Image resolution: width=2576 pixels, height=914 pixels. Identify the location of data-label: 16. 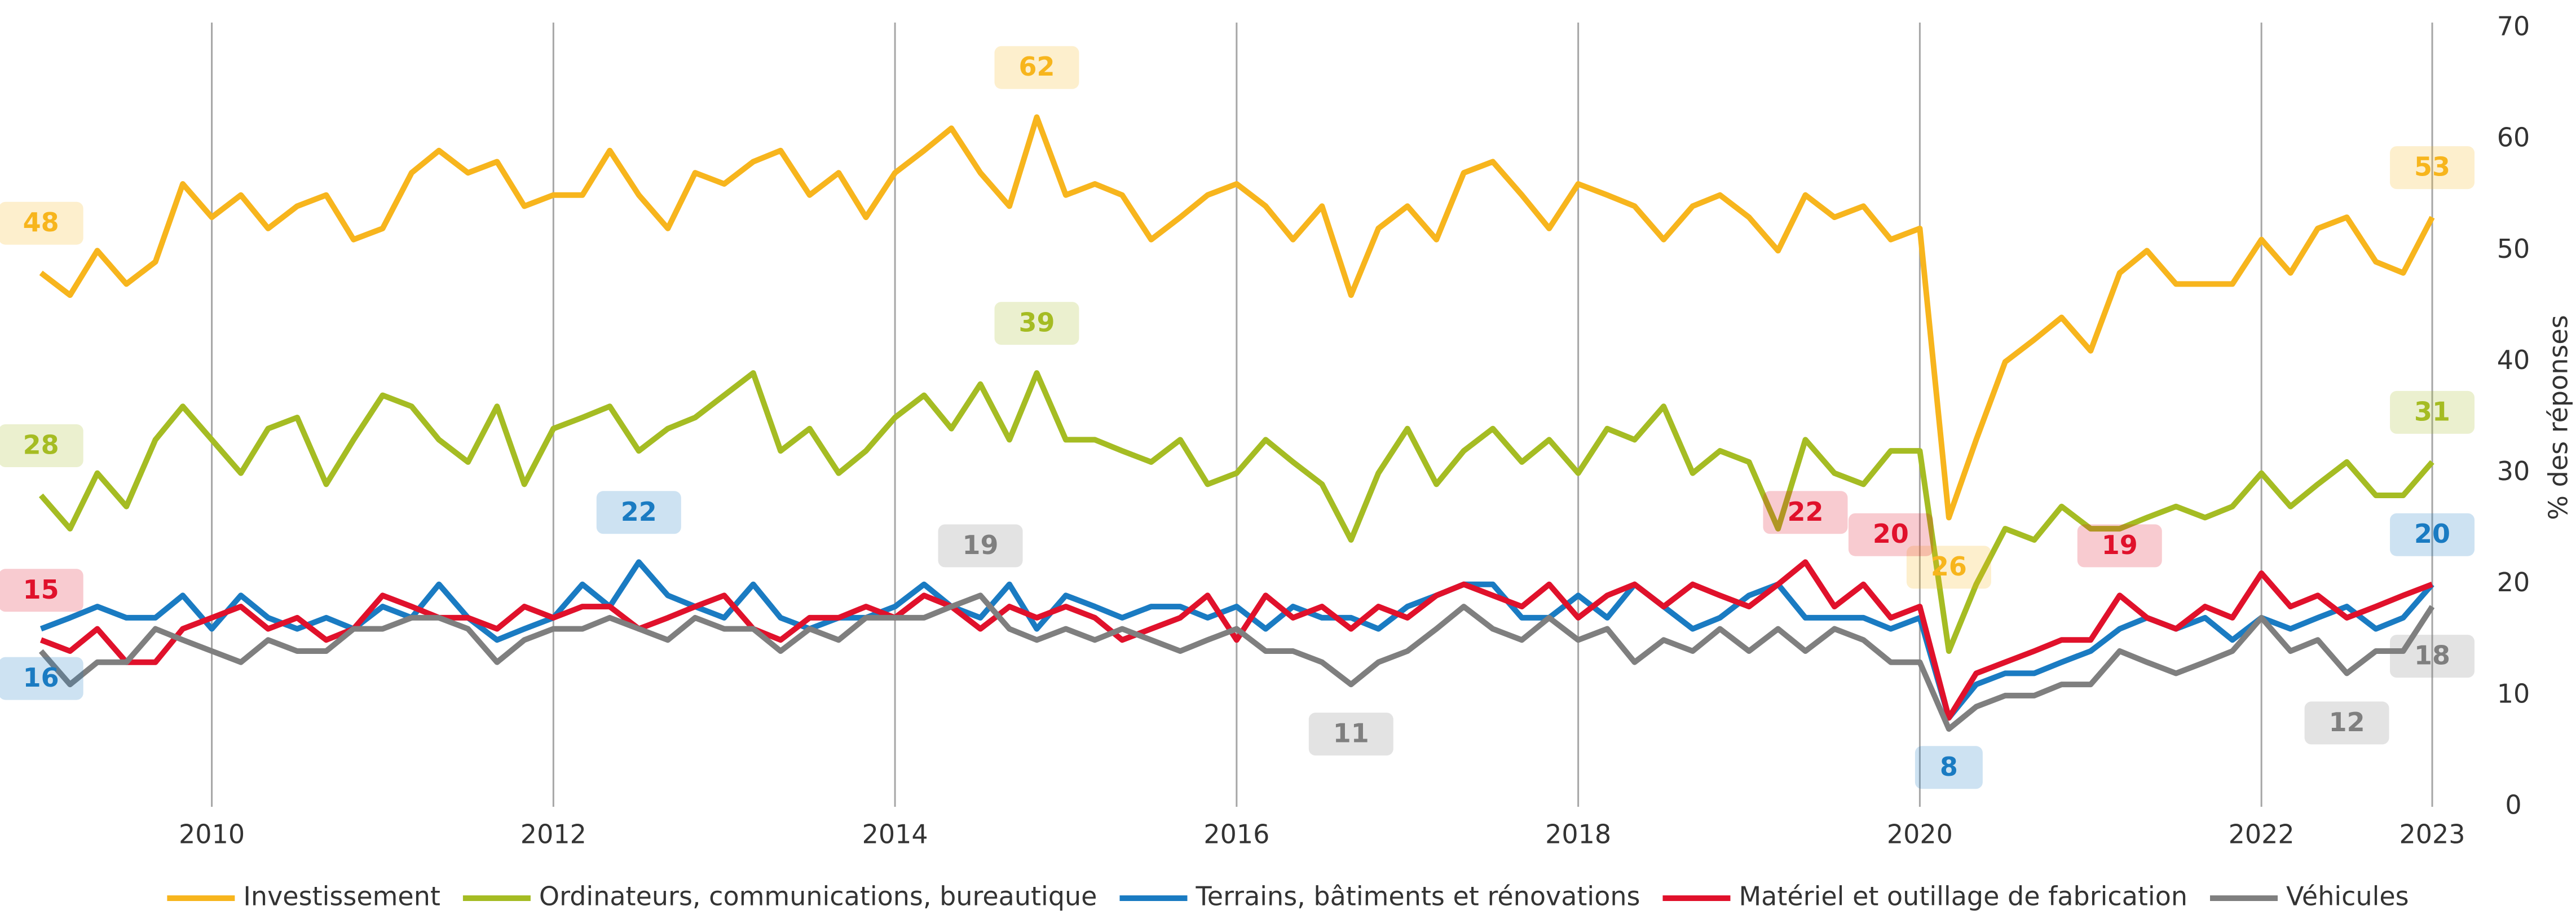
(41, 679).